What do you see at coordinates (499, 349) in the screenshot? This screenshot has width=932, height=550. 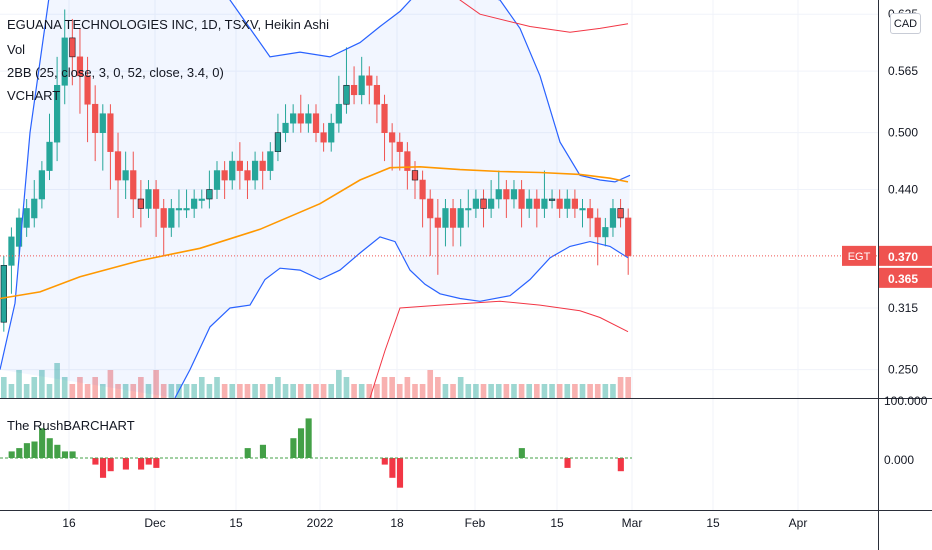 I see `outer-lower-band-line` at bounding box center [499, 349].